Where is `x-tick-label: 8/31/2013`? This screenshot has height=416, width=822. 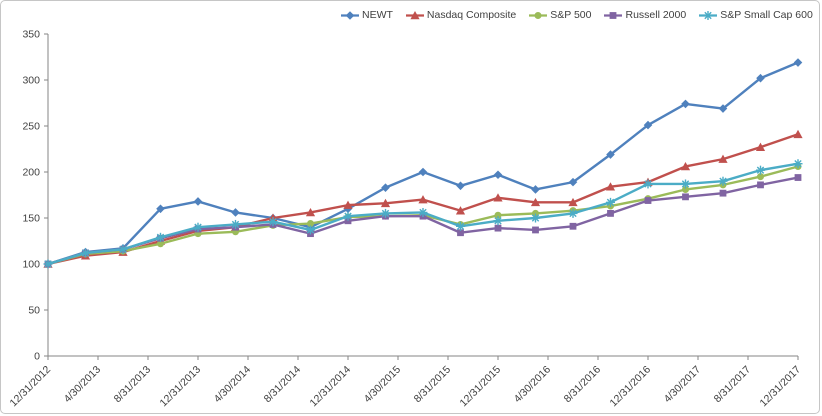
x-tick-label: 8/31/2013 is located at coordinates (133, 385).